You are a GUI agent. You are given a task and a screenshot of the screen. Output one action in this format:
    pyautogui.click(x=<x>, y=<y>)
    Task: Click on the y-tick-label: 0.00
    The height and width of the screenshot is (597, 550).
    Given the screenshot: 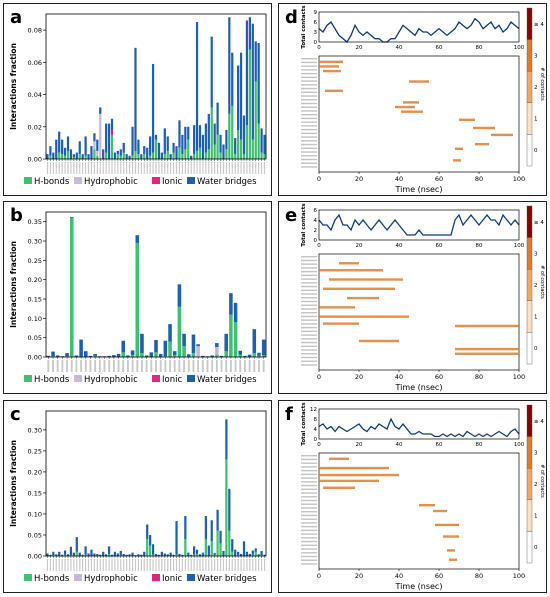 What is the action you would take?
    pyautogui.click(x=35, y=160)
    